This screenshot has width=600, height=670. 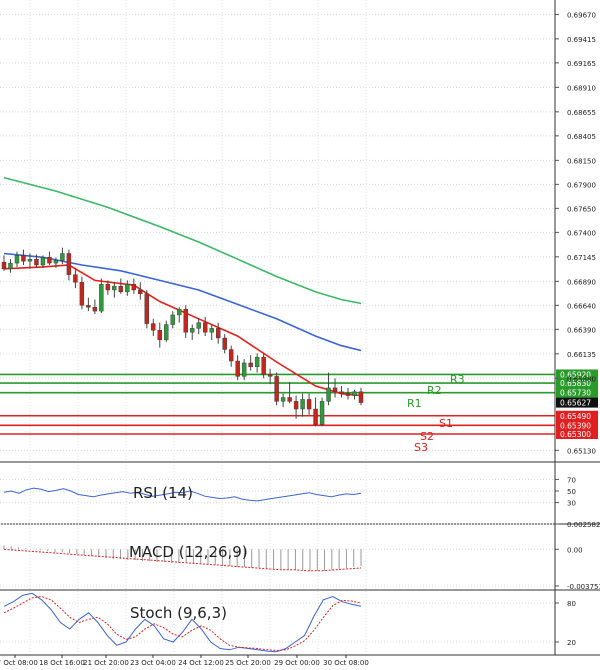 What do you see at coordinates (571, 480) in the screenshot?
I see `rsi-tick-label: 70` at bounding box center [571, 480].